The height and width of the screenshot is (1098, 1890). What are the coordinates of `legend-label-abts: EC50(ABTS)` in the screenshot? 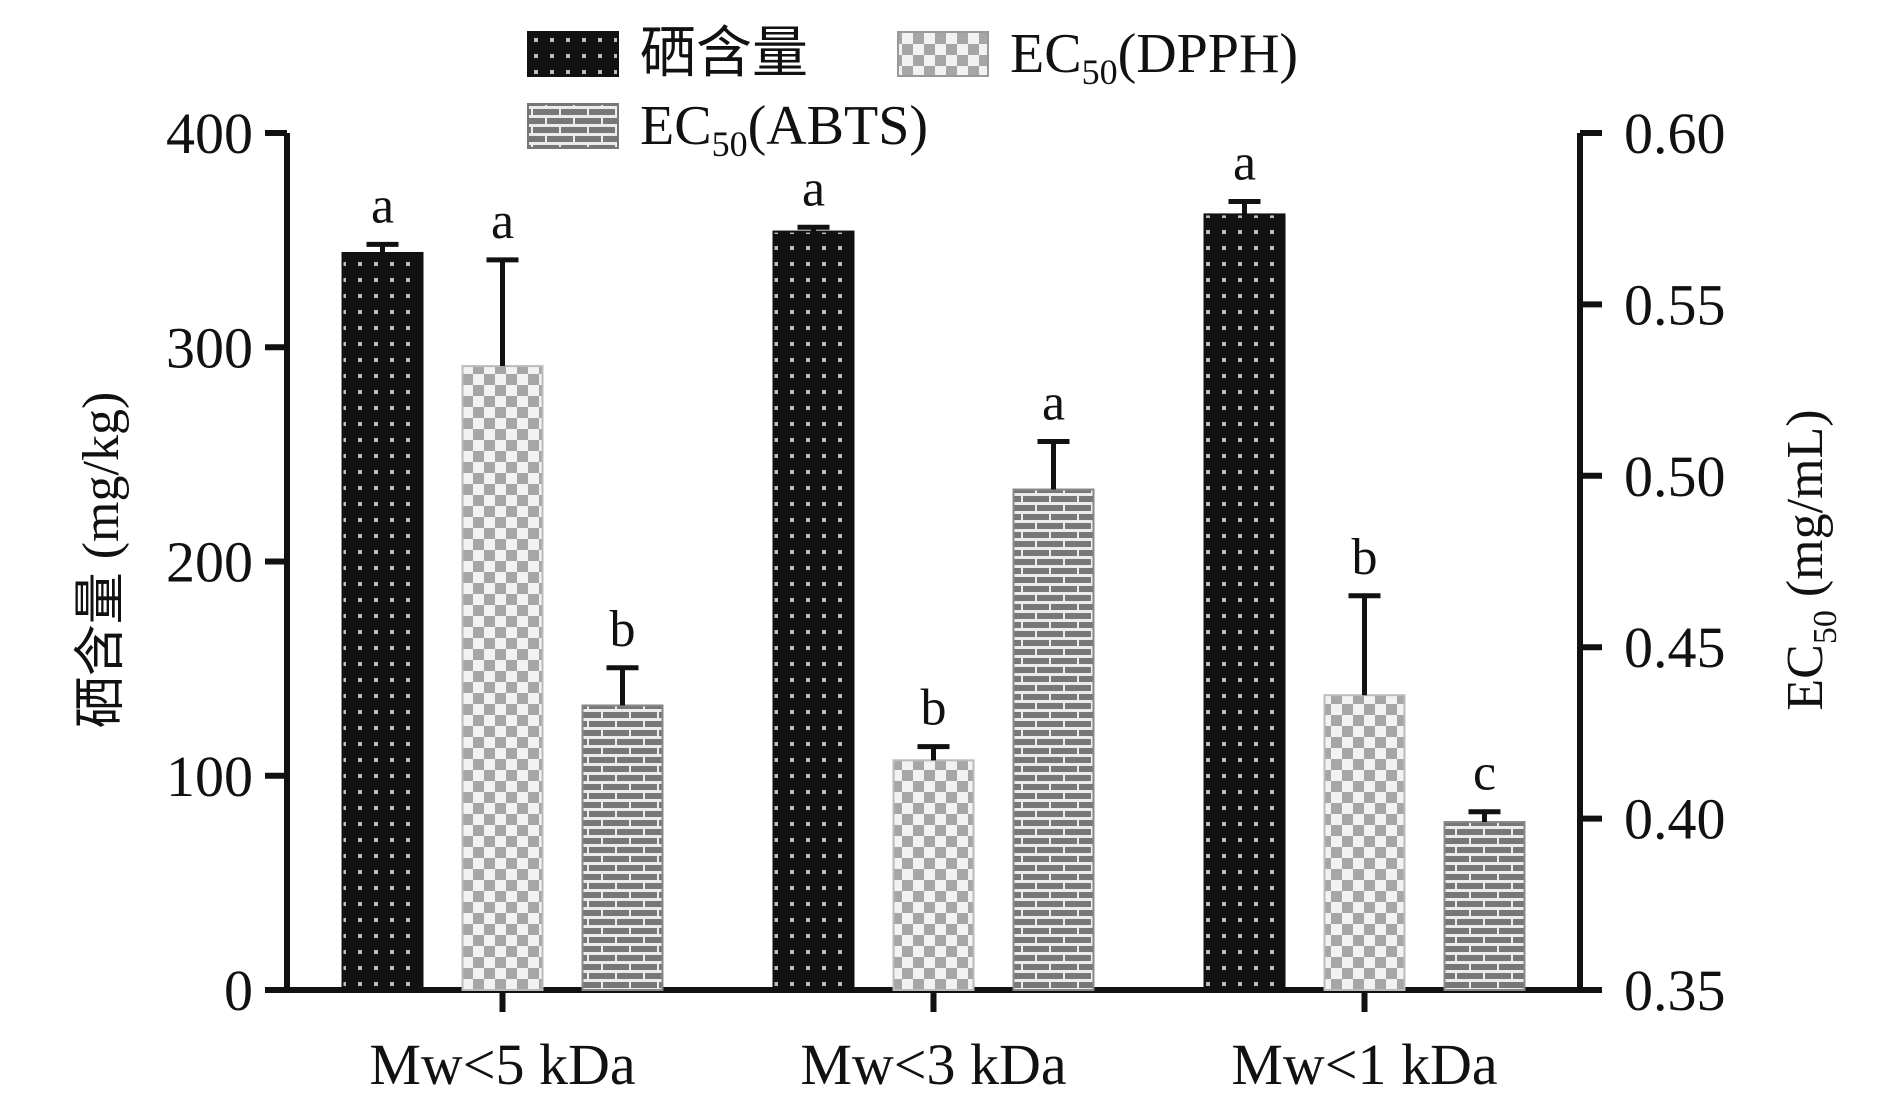 It's located at (784, 129).